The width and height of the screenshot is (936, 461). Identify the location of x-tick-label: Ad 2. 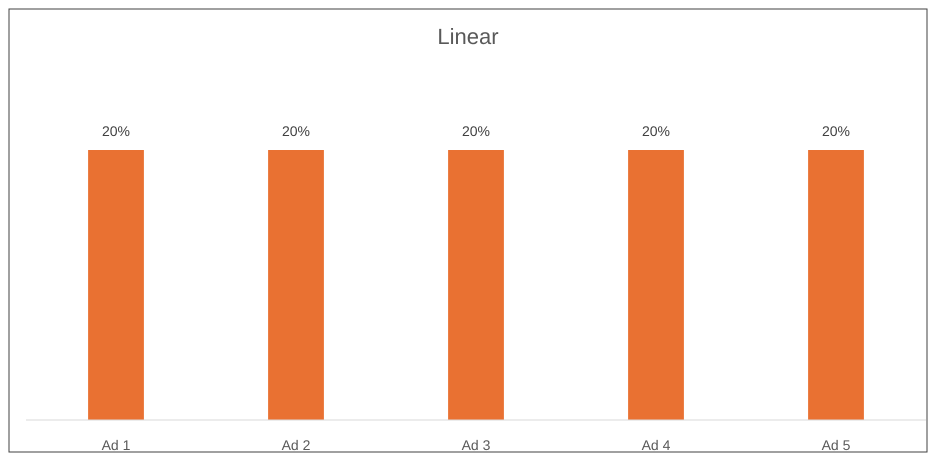
(296, 445).